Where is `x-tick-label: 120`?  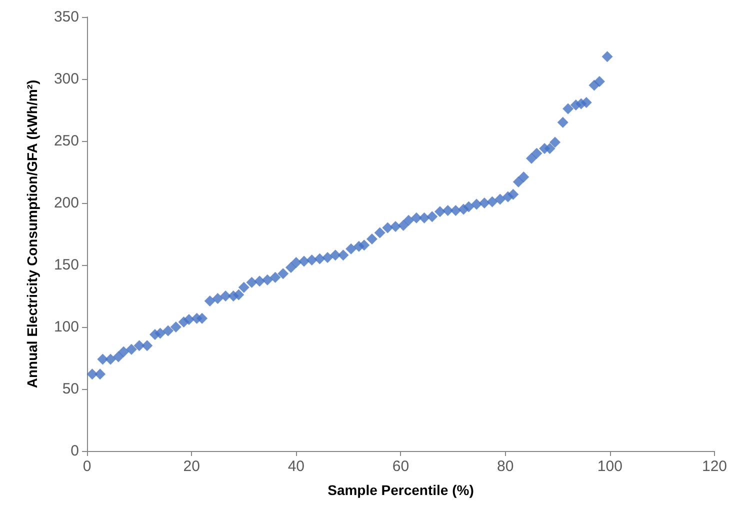 x-tick-label: 120 is located at coordinates (714, 466).